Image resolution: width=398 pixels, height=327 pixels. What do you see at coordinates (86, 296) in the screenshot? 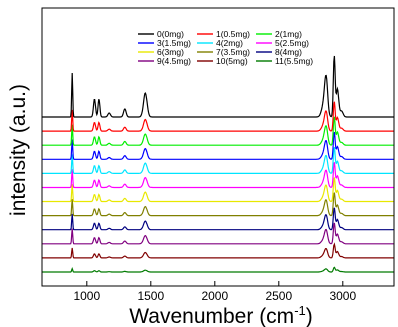
I see `x-tick-label: 1000` at bounding box center [86, 296].